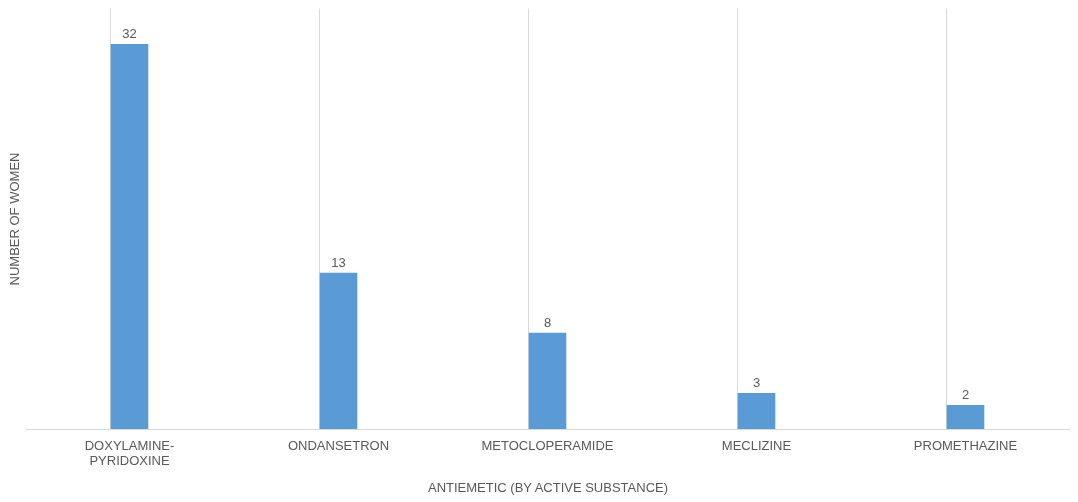 The width and height of the screenshot is (1078, 502). I want to click on x-tick-label: ONDANSETRON, so click(338, 445).